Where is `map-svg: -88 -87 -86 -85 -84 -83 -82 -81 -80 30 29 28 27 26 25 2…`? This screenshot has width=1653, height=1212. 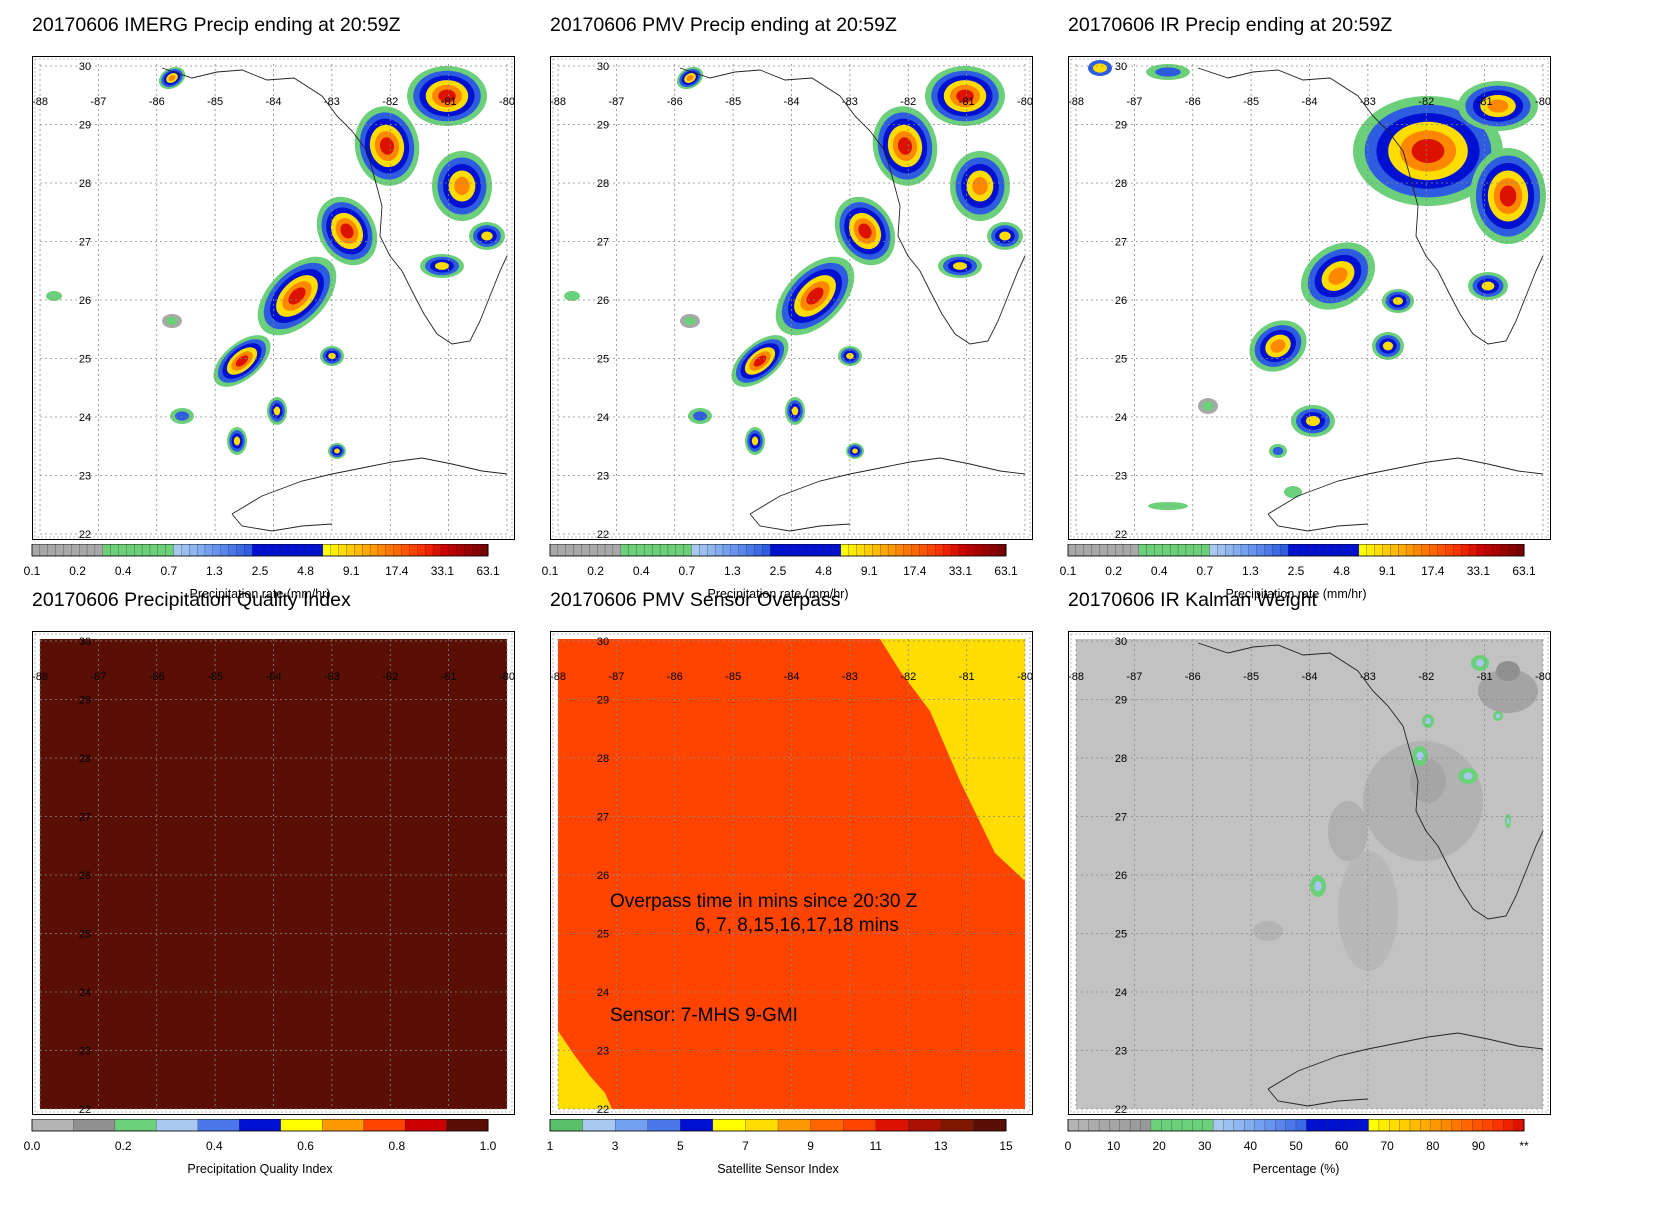 map-svg: -88 -87 -86 -85 -84 -83 -82 -81 -80 30 29 28 27 26 25 2… is located at coordinates (791, 873).